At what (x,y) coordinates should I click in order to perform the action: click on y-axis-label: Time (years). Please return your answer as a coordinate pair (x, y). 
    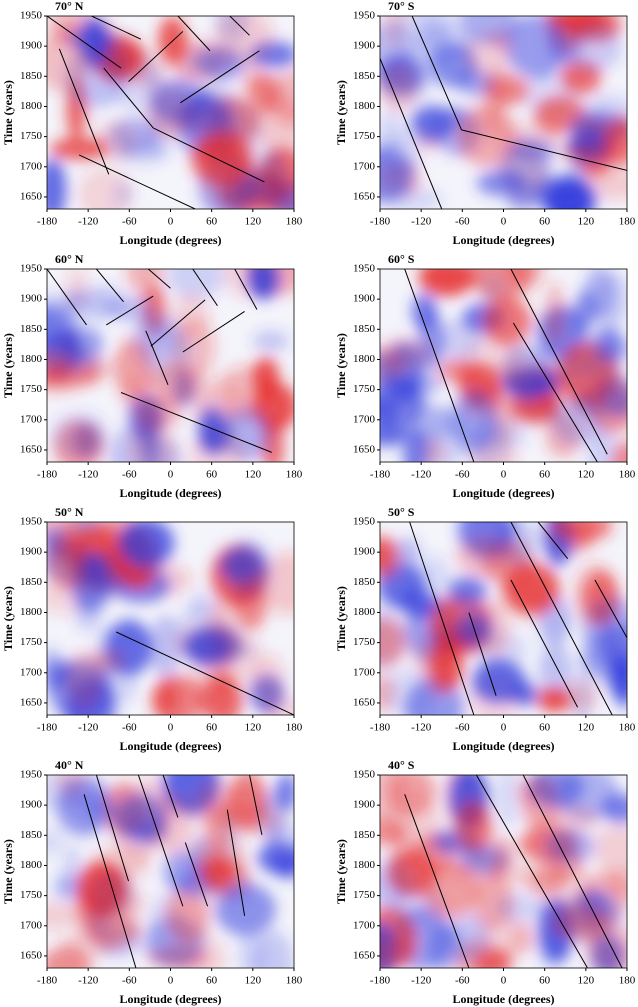
    Looking at the image, I should click on (341, 871).